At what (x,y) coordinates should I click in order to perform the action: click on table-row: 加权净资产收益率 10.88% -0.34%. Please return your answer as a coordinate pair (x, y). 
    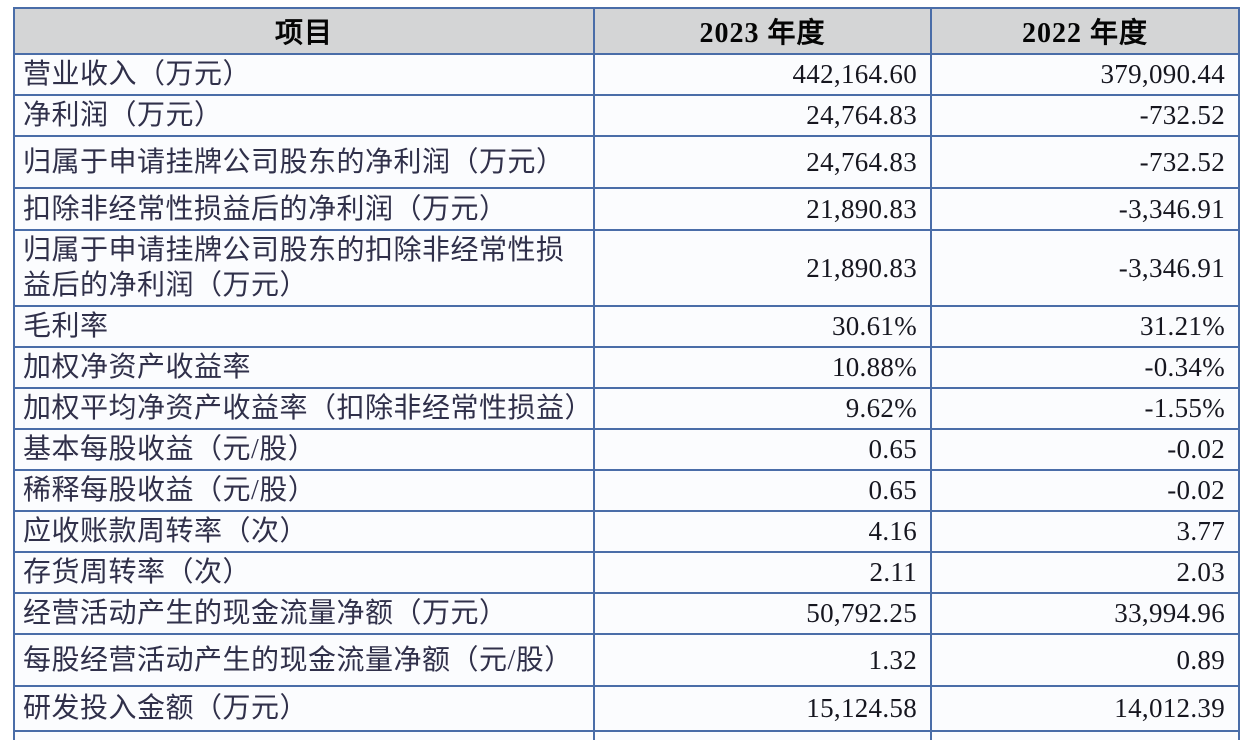
    Looking at the image, I should click on (626, 367).